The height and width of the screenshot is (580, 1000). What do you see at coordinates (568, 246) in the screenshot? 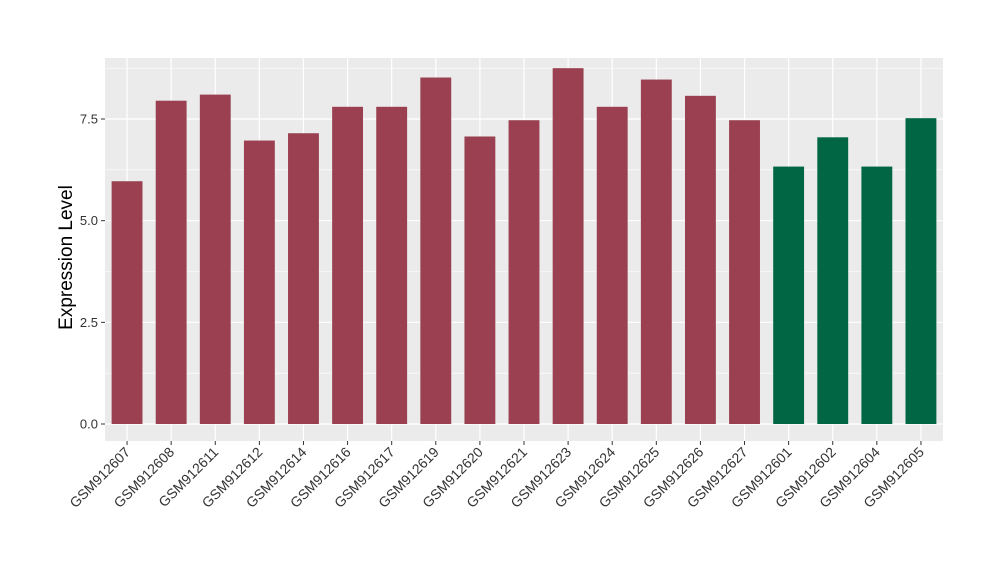
I see `bar-GSM912623` at bounding box center [568, 246].